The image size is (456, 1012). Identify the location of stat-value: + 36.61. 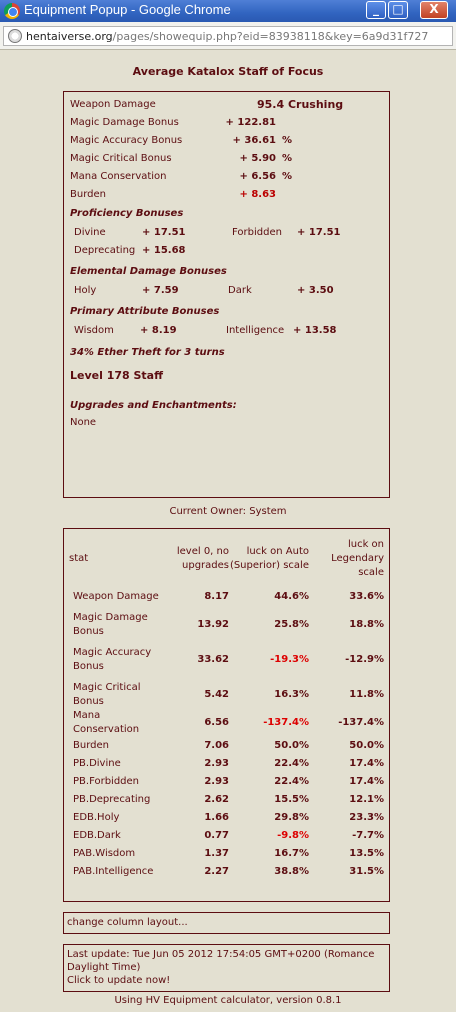
(254, 140).